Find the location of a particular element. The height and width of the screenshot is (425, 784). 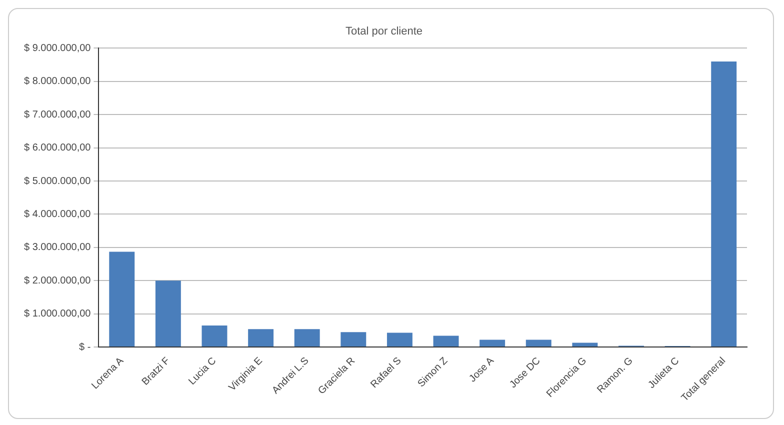

chart-title: Total por cliente is located at coordinates (384, 32).